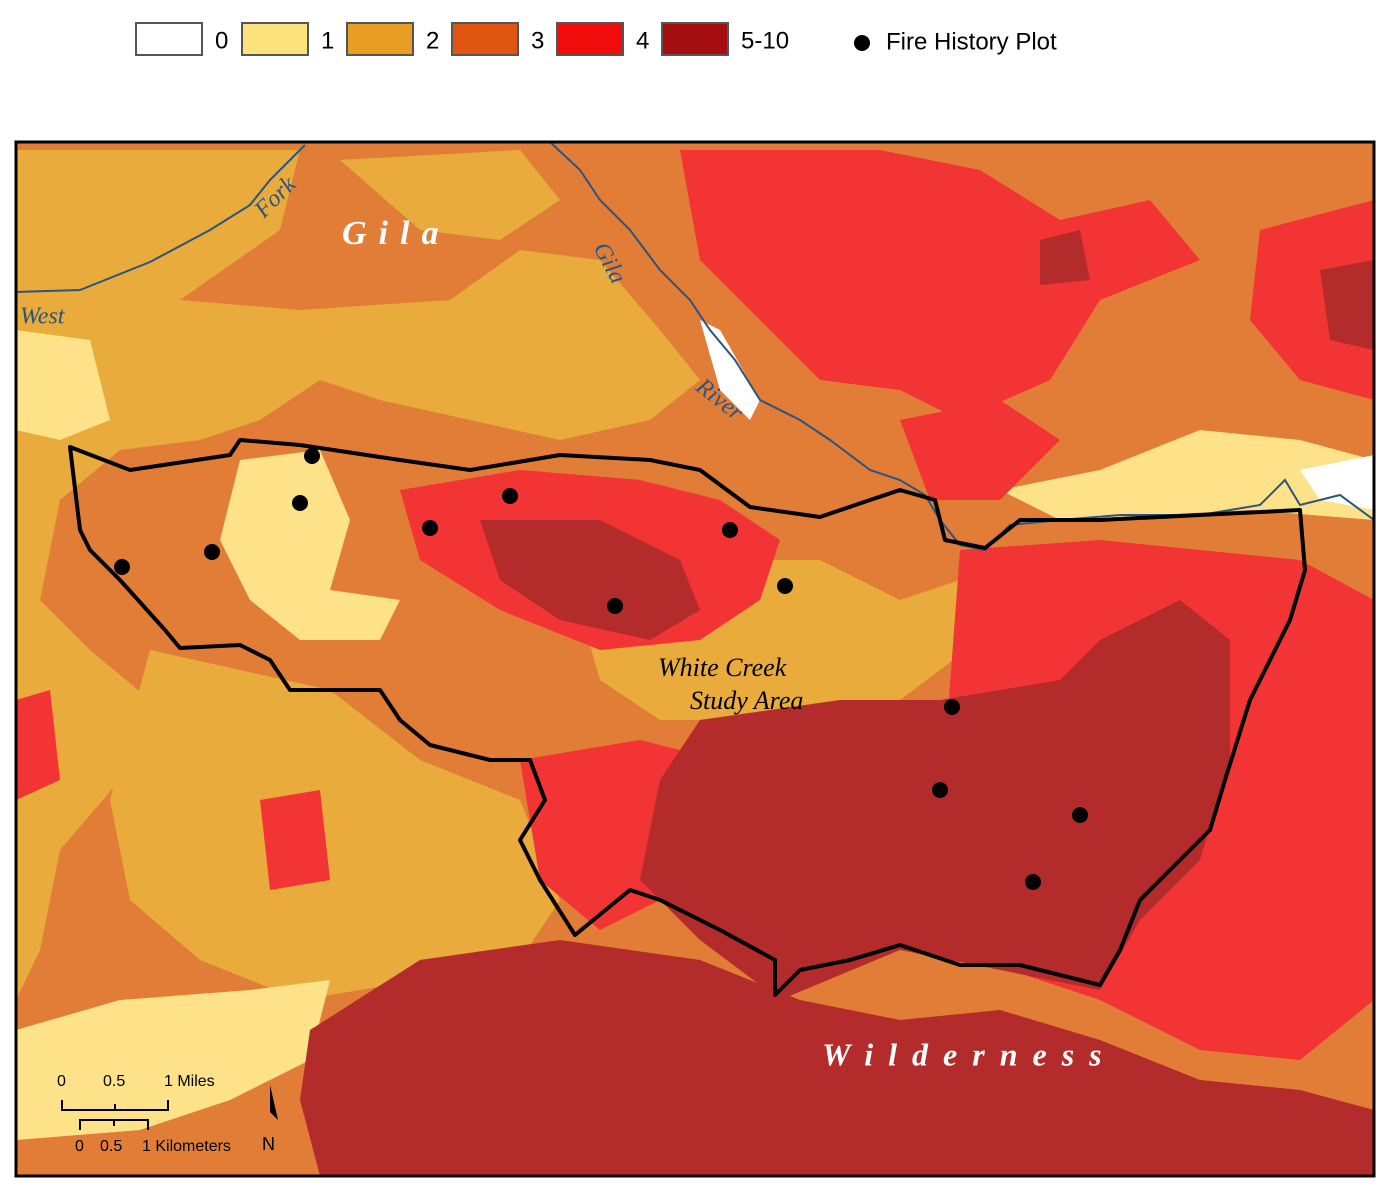 This screenshot has height=1203, width=1396. I want to click on legend: 0 1 2 3 4 5-10, so click(462, 39).